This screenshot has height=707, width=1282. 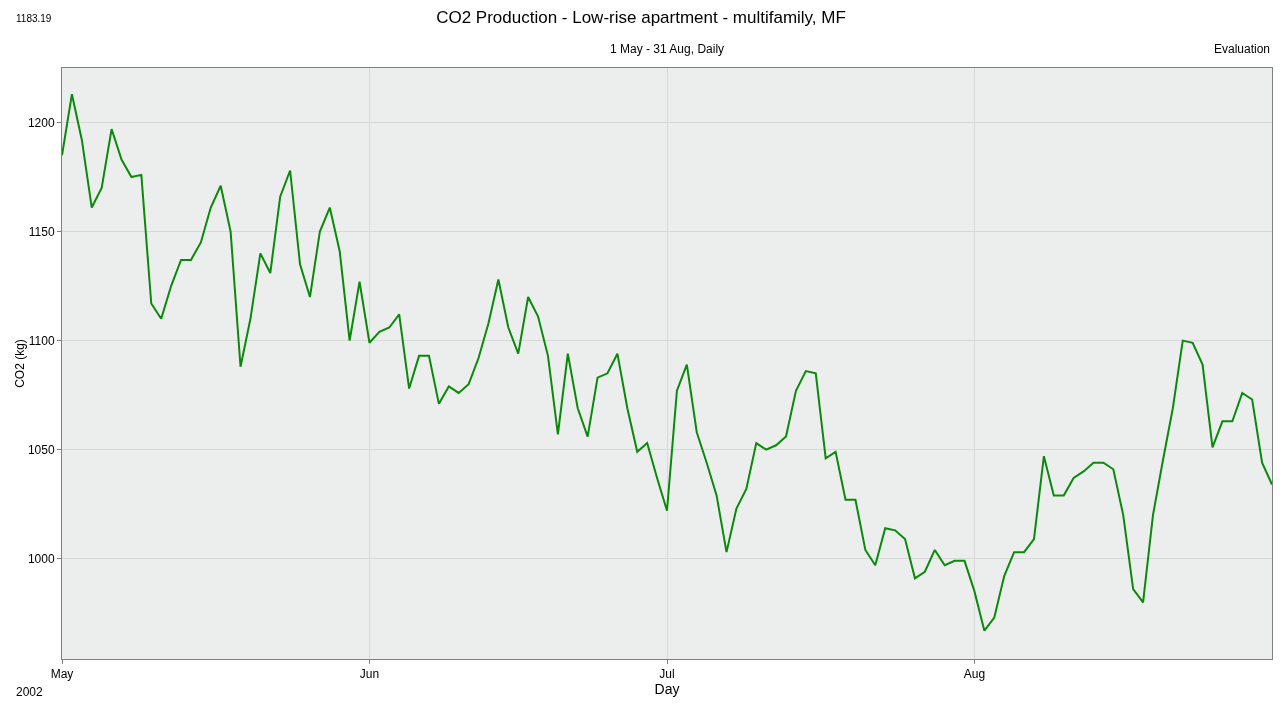 I want to click on x-tick-label: May, so click(x=62, y=674).